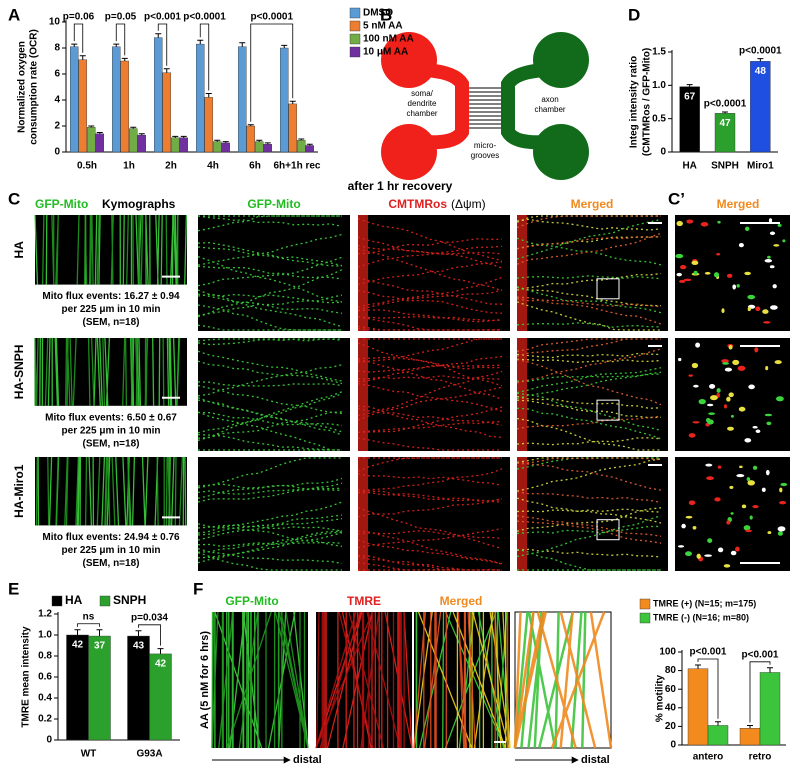 The image size is (800, 774). What do you see at coordinates (485, 145) in the screenshot?
I see `diagram-label: micro-` at bounding box center [485, 145].